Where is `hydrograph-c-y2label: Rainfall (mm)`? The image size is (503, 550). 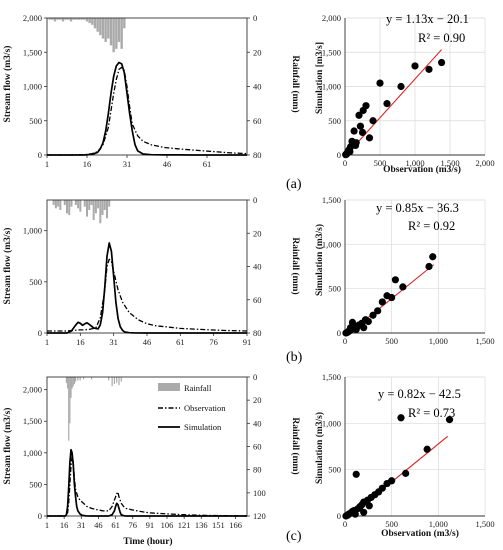 hydrograph-c-y2label: Rainfall (mm) is located at coordinates (295, 445).